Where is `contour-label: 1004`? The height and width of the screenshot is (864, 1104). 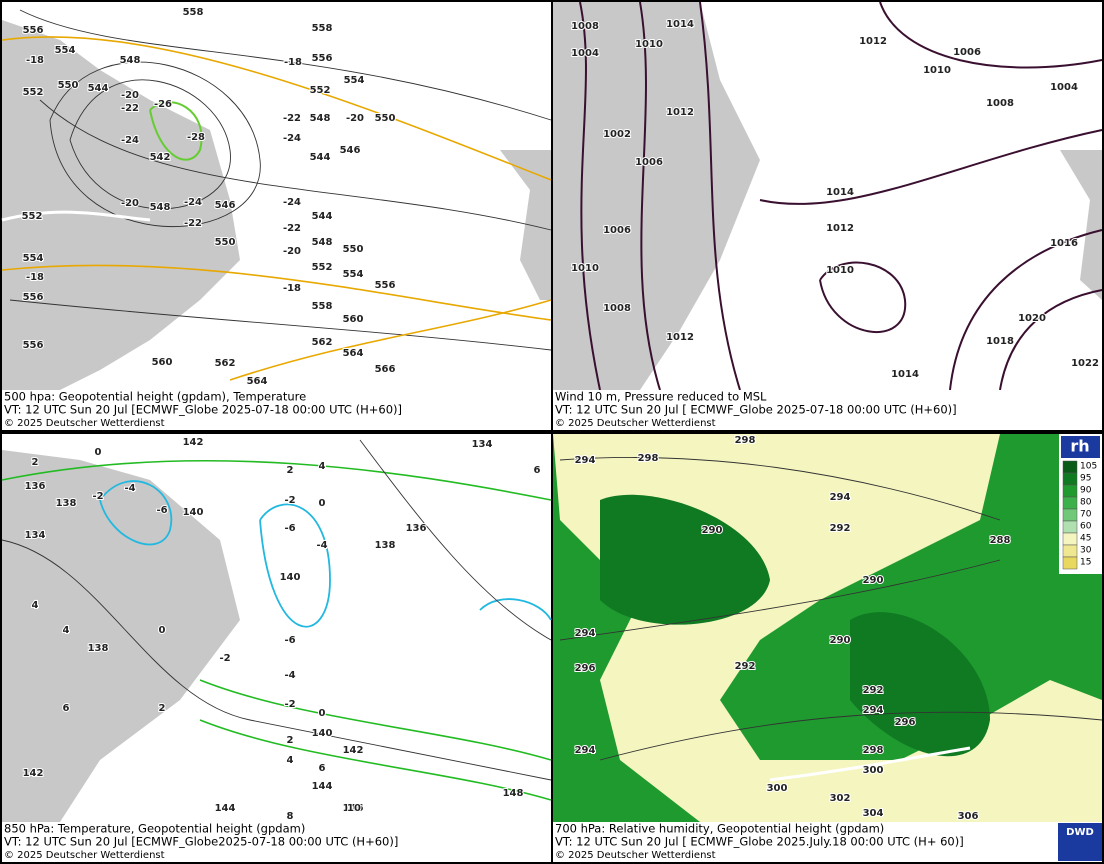
contour-label: 1004 is located at coordinates (585, 53).